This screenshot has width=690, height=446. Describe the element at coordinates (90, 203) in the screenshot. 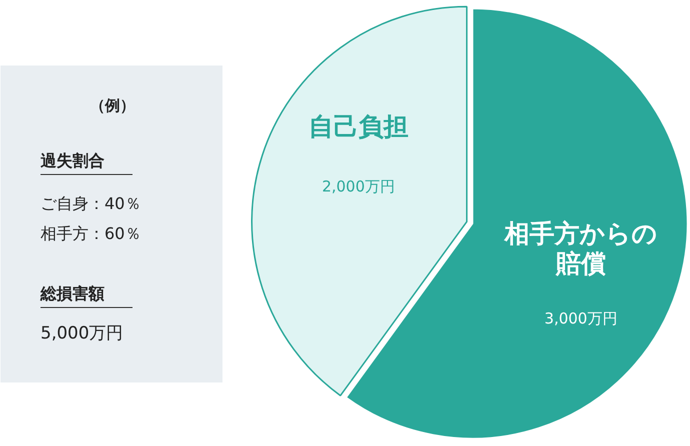

I see `text: ご自身：40％` at that location.